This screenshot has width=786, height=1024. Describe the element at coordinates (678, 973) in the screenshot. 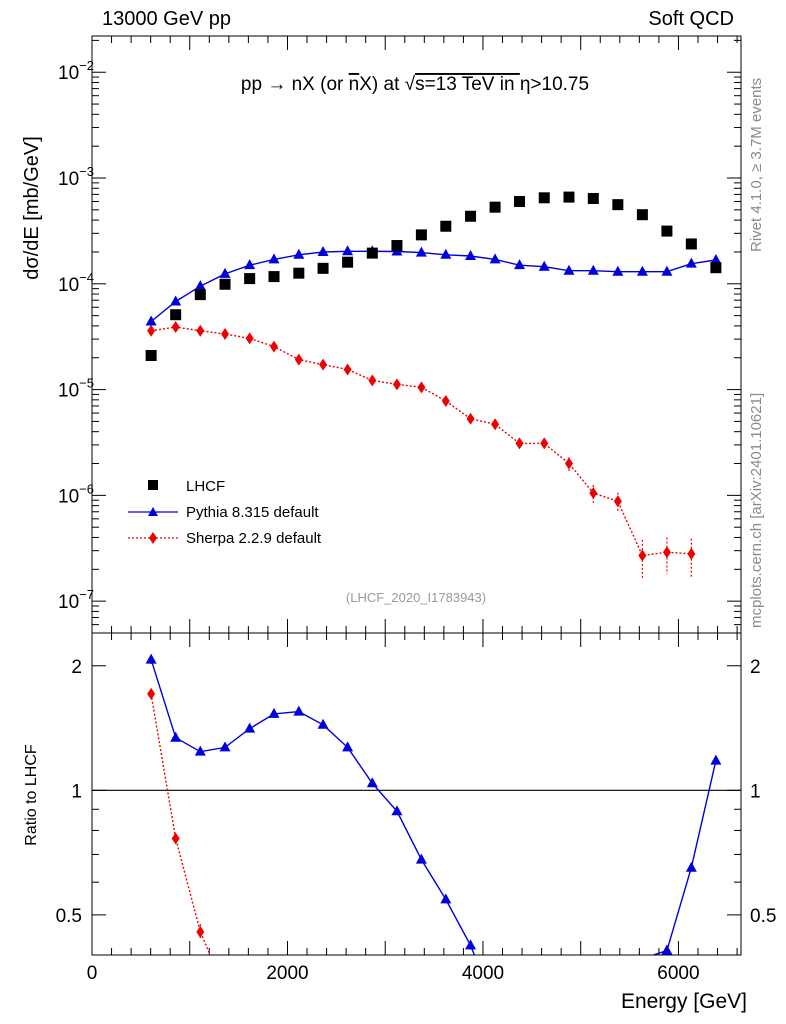

I see `x-tick-label: 6000` at that location.